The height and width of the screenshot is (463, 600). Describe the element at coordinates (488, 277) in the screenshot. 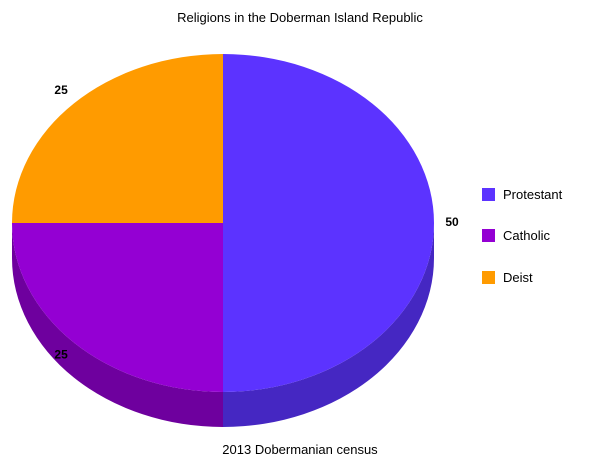

I see `legend-swatch-deist` at that location.